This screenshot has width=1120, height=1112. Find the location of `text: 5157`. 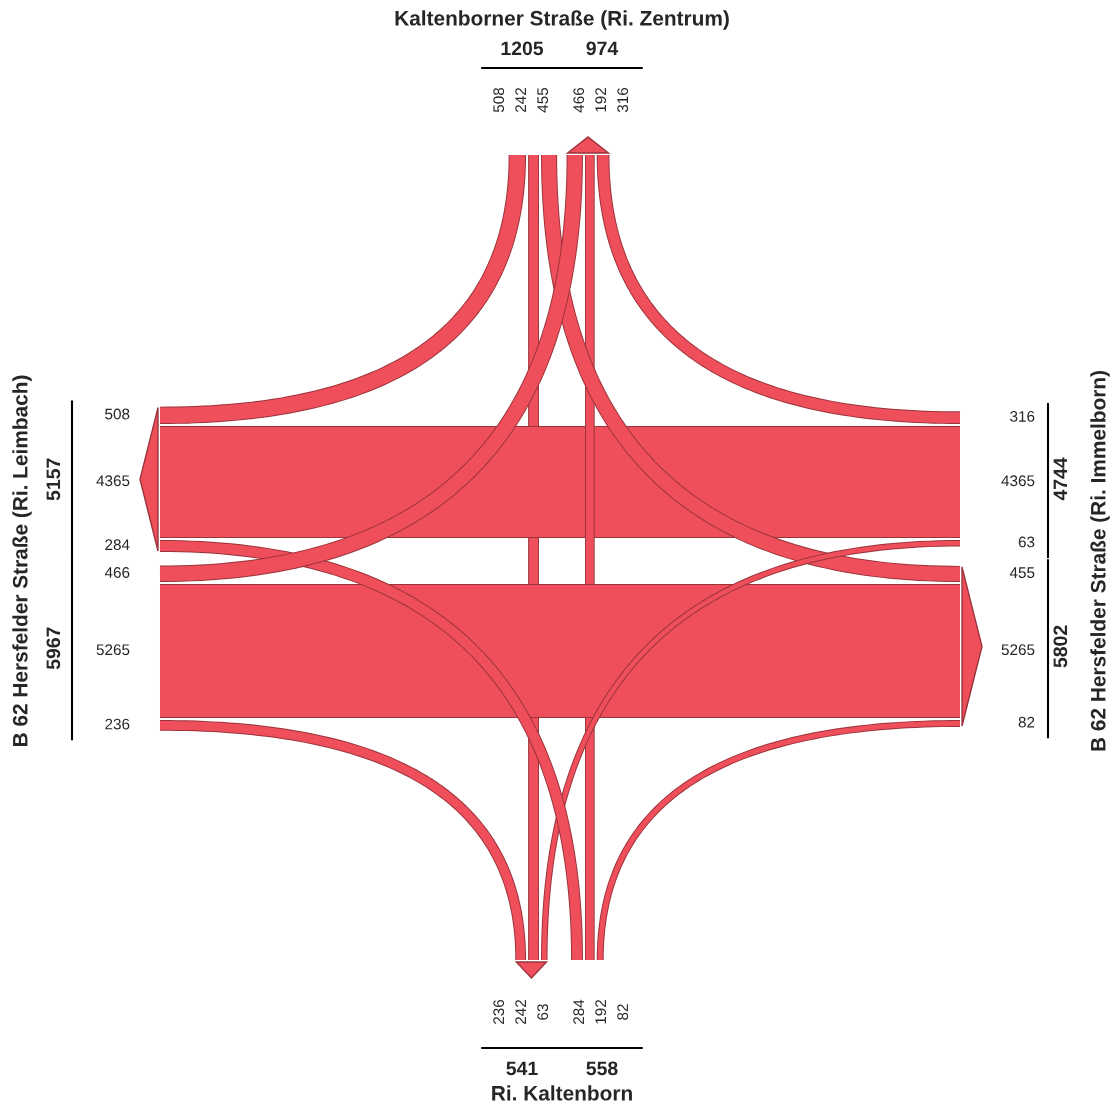

text: 5157 is located at coordinates (53, 479).